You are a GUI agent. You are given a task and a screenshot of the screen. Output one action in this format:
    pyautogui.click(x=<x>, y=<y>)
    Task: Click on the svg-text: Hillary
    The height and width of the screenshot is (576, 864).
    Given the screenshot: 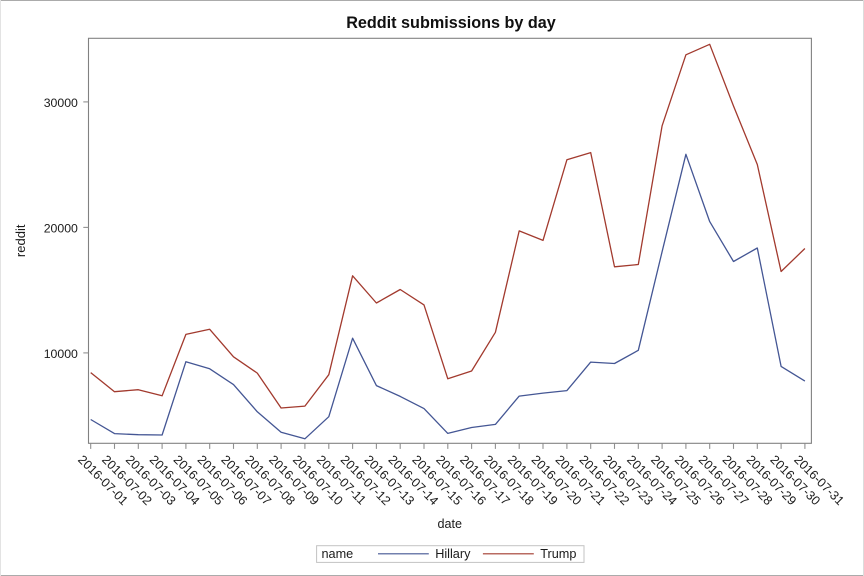 What is the action you would take?
    pyautogui.click(x=453, y=554)
    